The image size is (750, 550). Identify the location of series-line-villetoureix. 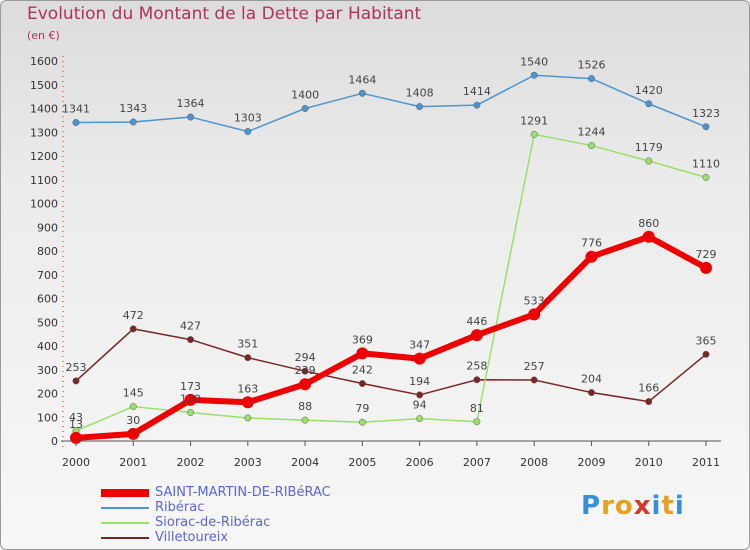
(391, 365).